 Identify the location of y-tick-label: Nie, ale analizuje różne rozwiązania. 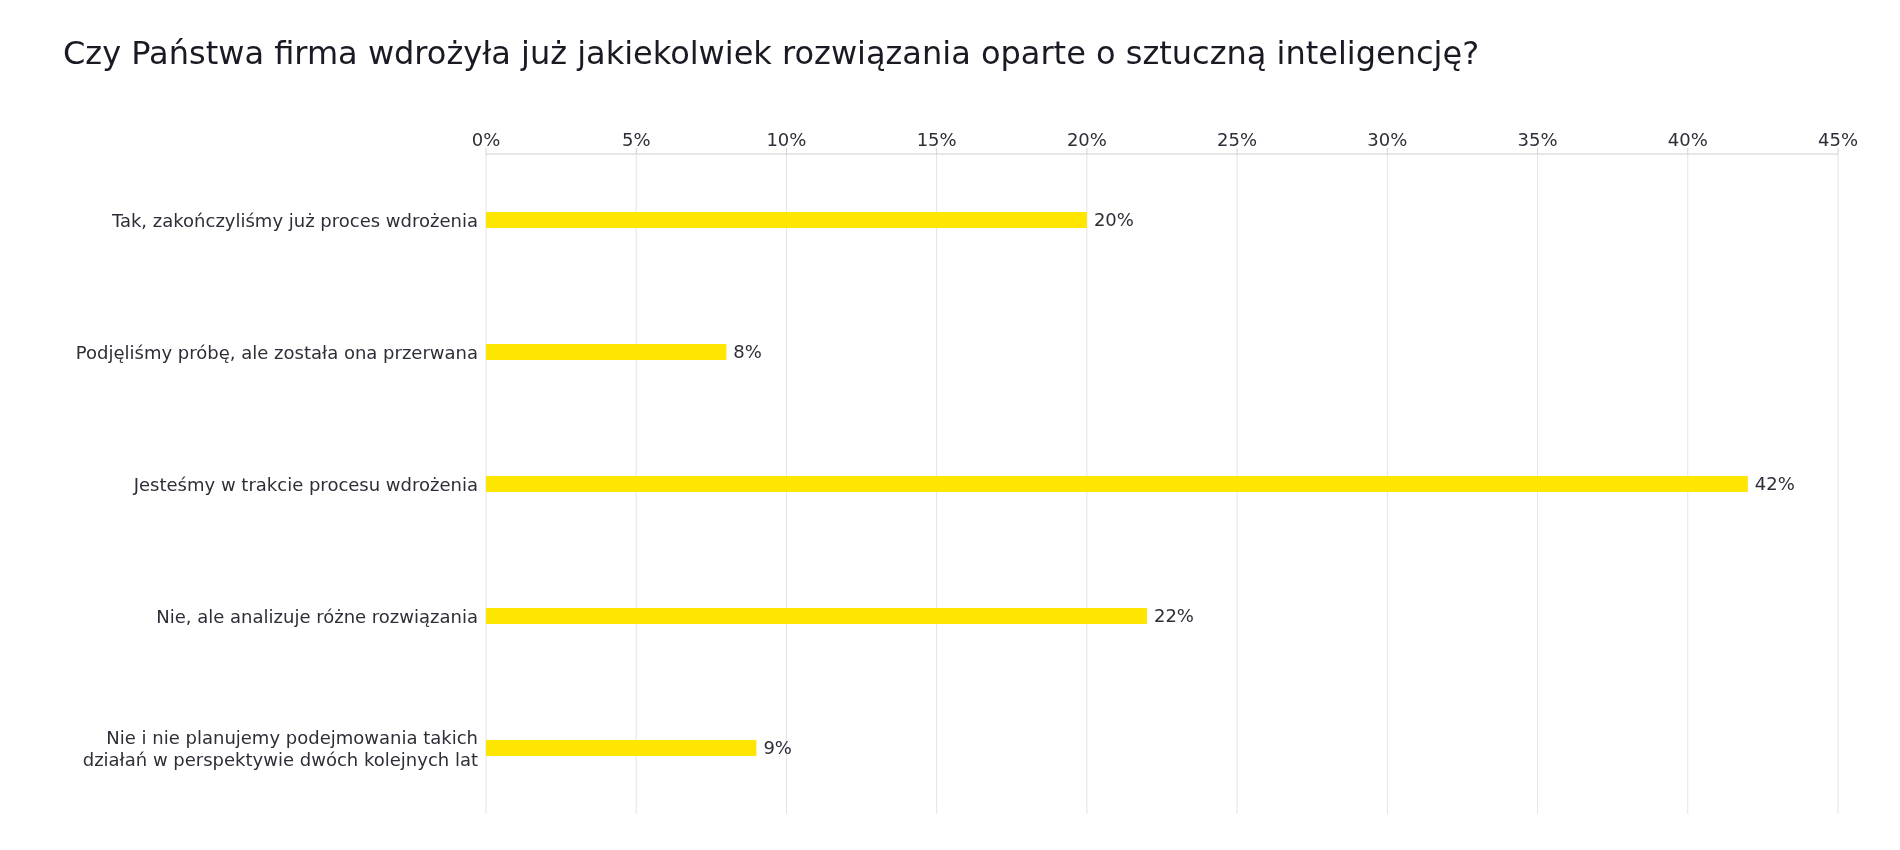
(317, 616).